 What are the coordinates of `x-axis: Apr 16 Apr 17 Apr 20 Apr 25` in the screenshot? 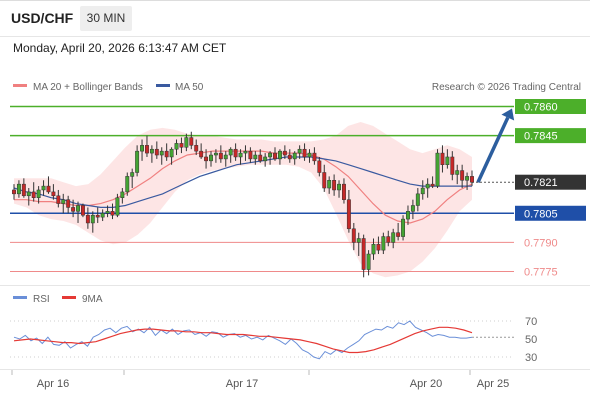 It's located at (260, 380).